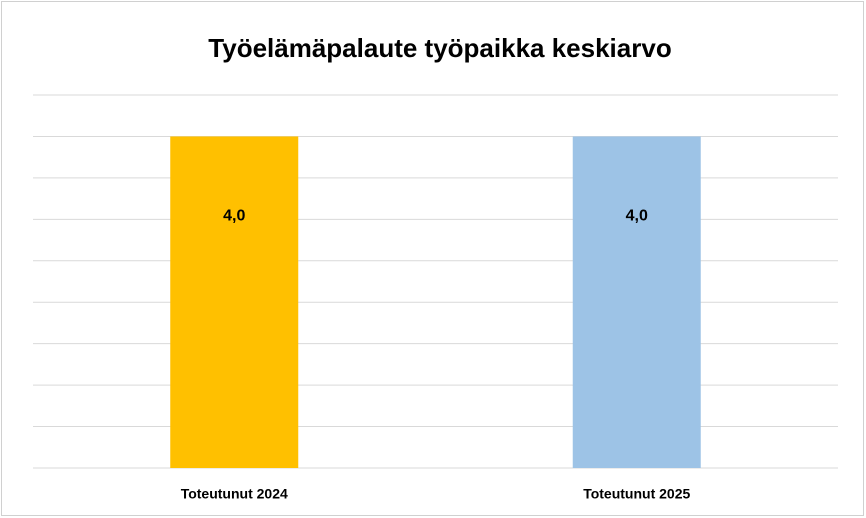 The height and width of the screenshot is (518, 866). What do you see at coordinates (636, 494) in the screenshot?
I see `x-tick-label: Toteutunut 2025` at bounding box center [636, 494].